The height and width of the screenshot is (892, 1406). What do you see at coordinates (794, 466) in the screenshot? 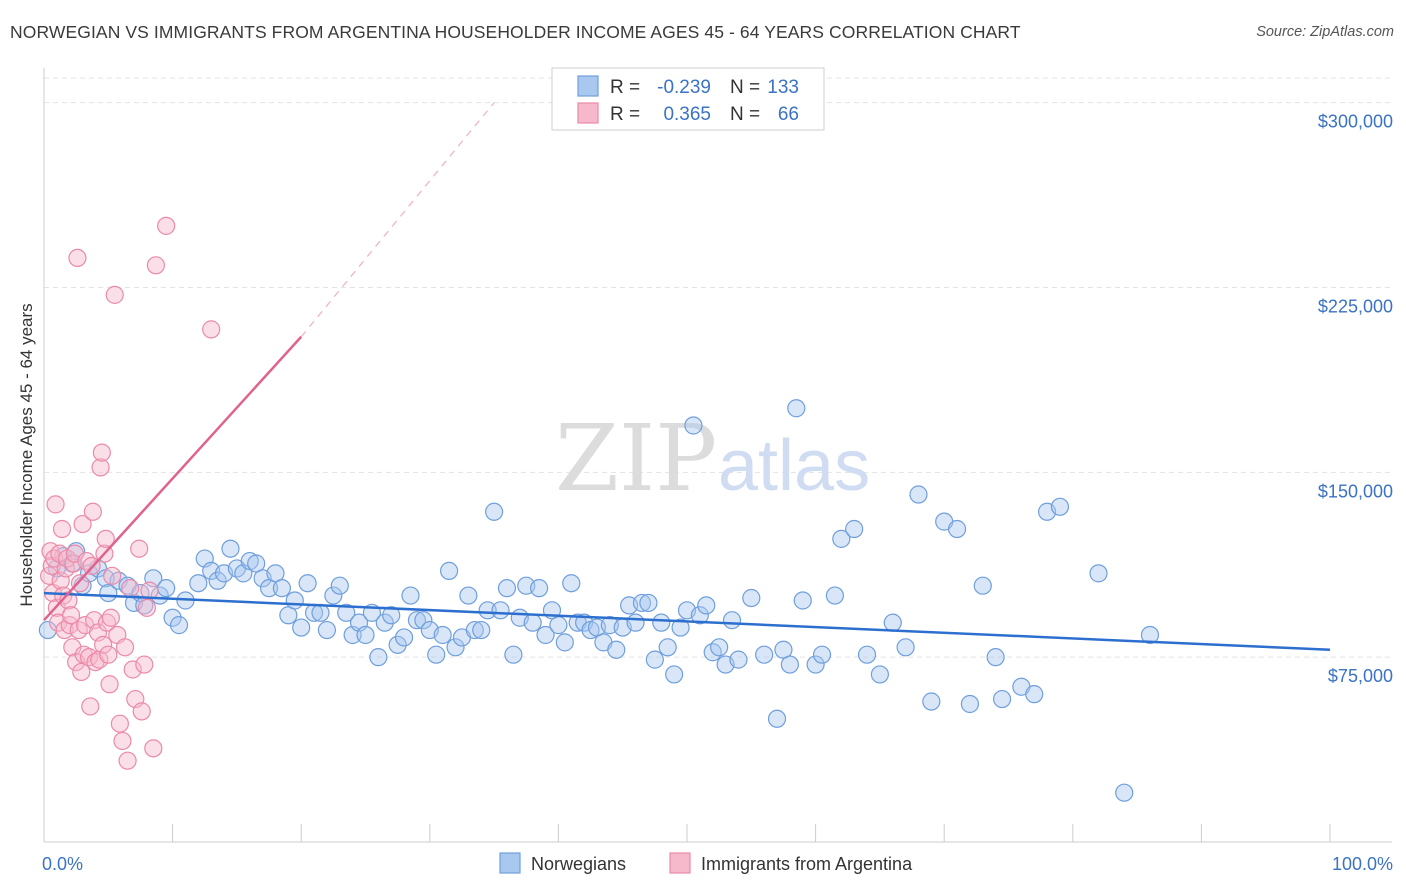
I see `watermark-atlas: atlas` at bounding box center [794, 466].